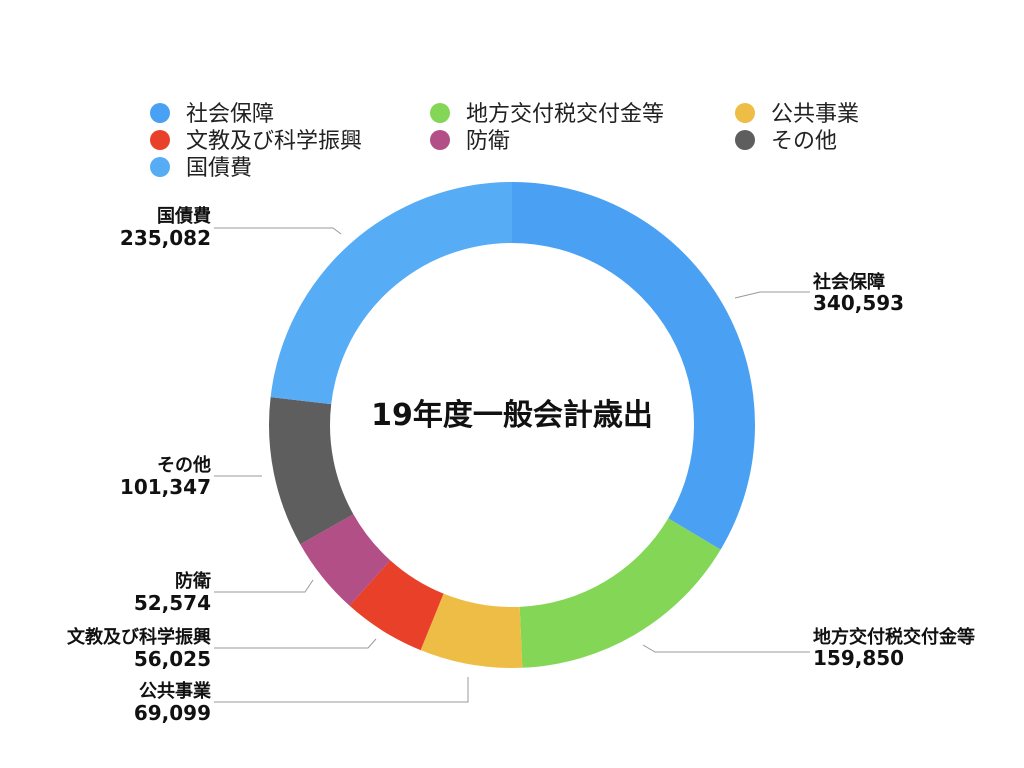  Describe the element at coordinates (165, 487) in the screenshot. I see `data-label-value-slice-6: 101,347` at that location.